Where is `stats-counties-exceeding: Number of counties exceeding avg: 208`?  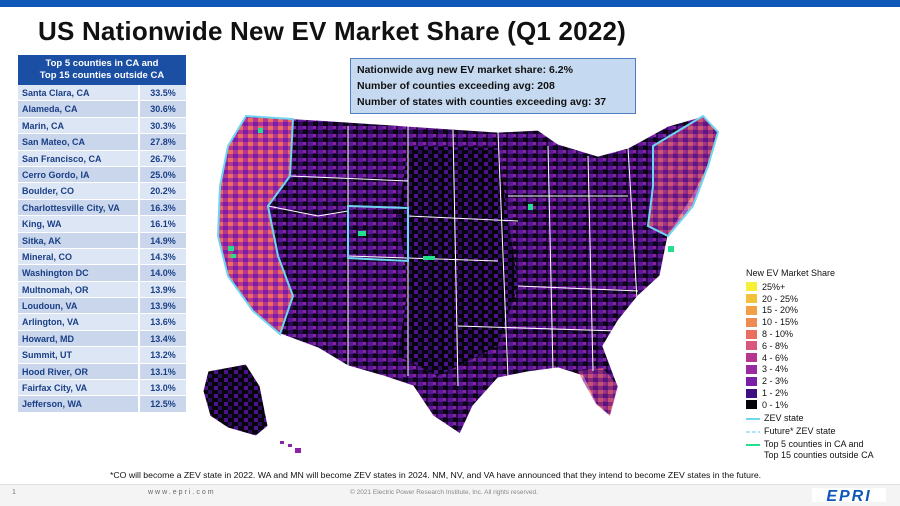
stats-counties-exceeding: Number of counties exceeding avg: 208 is located at coordinates (456, 86).